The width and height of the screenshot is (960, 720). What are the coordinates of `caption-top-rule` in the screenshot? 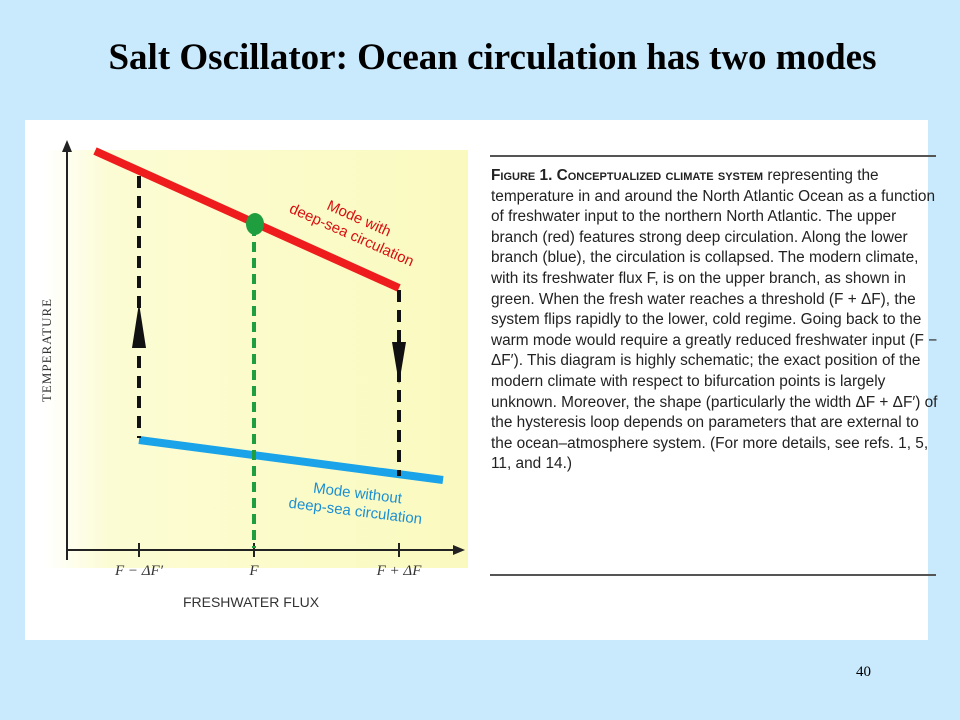 It's located at (713, 156).